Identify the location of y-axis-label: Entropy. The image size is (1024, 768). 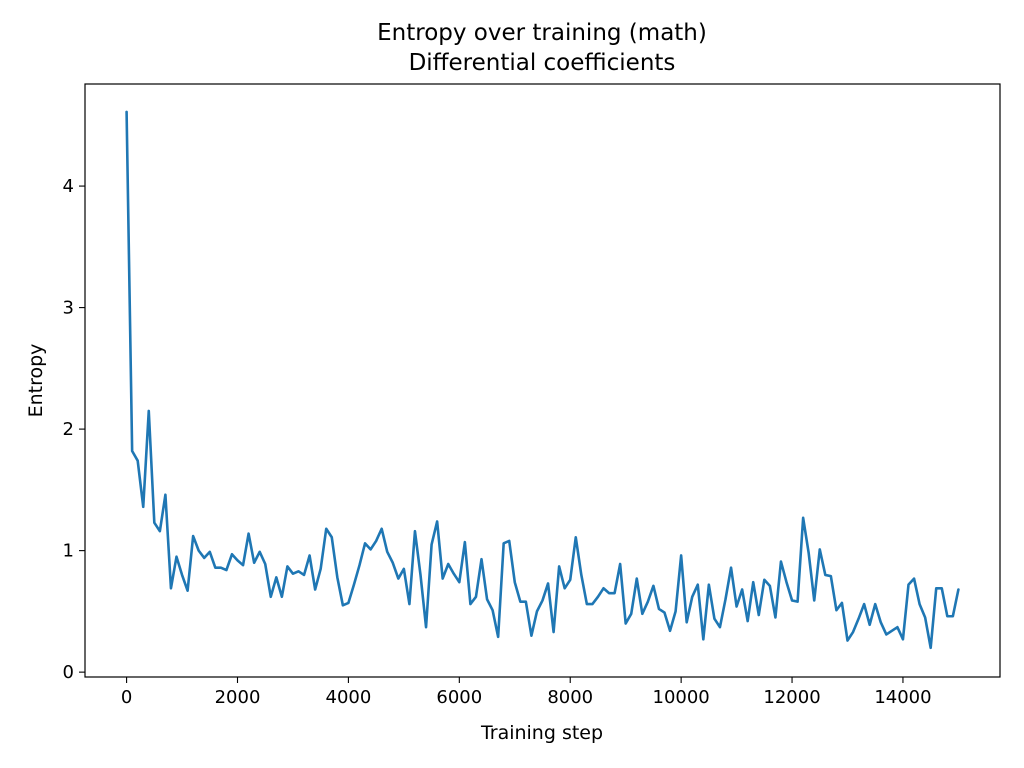
(36, 381).